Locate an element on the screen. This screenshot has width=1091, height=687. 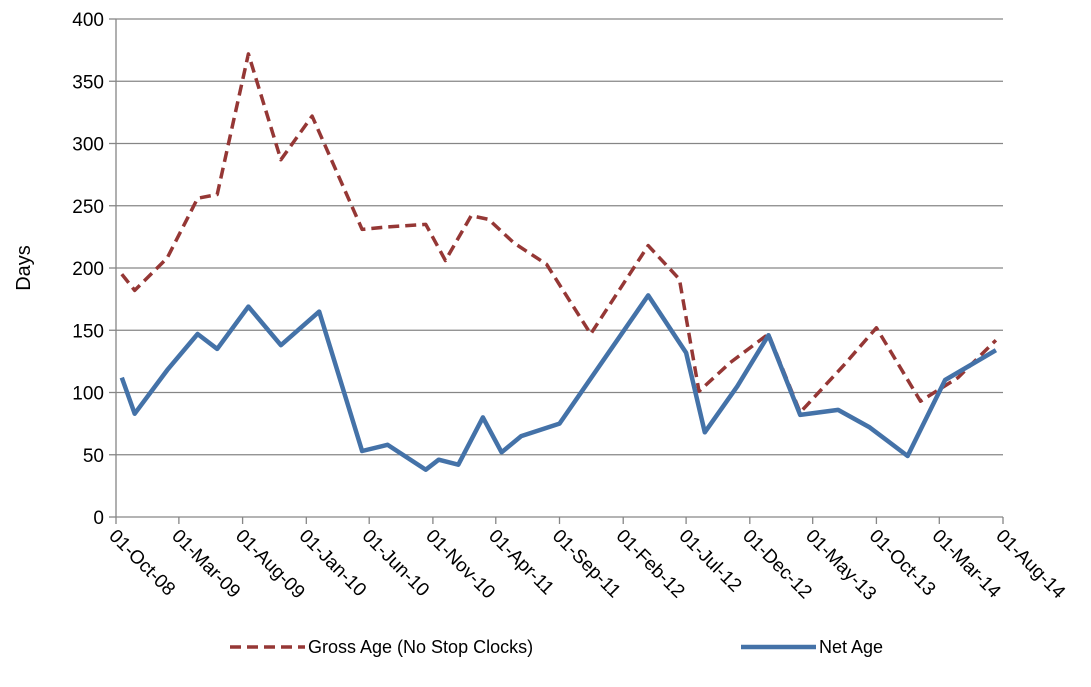
y-tick-label: 50 is located at coordinates (93, 456).